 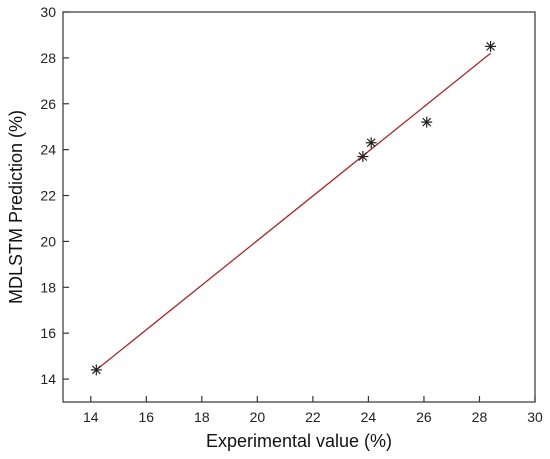 What do you see at coordinates (535, 417) in the screenshot?
I see `x-tick-label: 30` at bounding box center [535, 417].